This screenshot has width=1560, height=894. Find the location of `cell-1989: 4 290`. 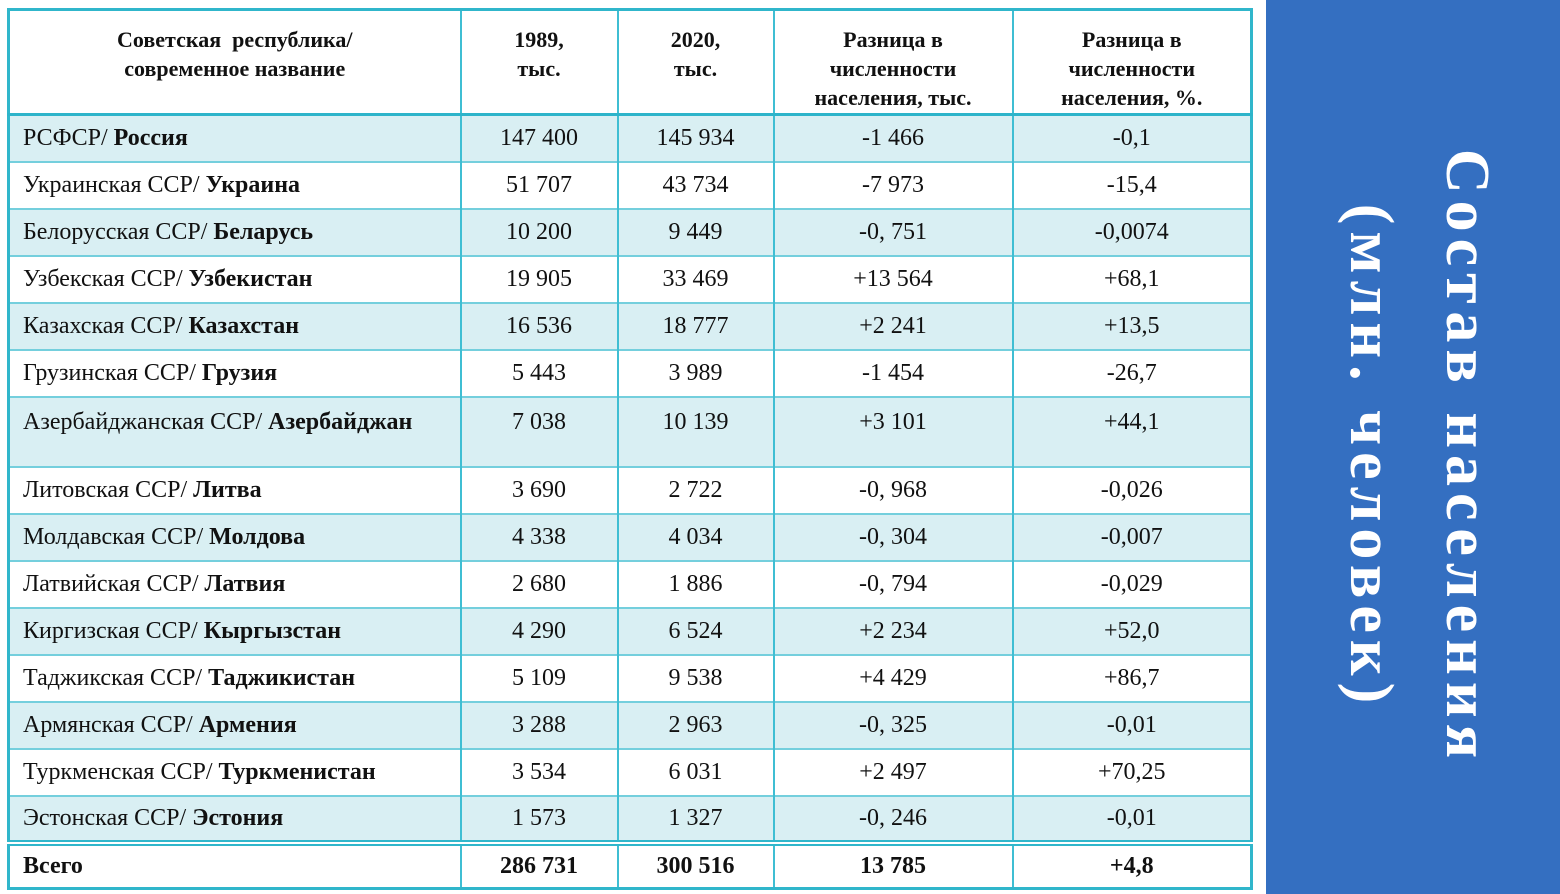

cell-1989: 4 290 is located at coordinates (538, 630).